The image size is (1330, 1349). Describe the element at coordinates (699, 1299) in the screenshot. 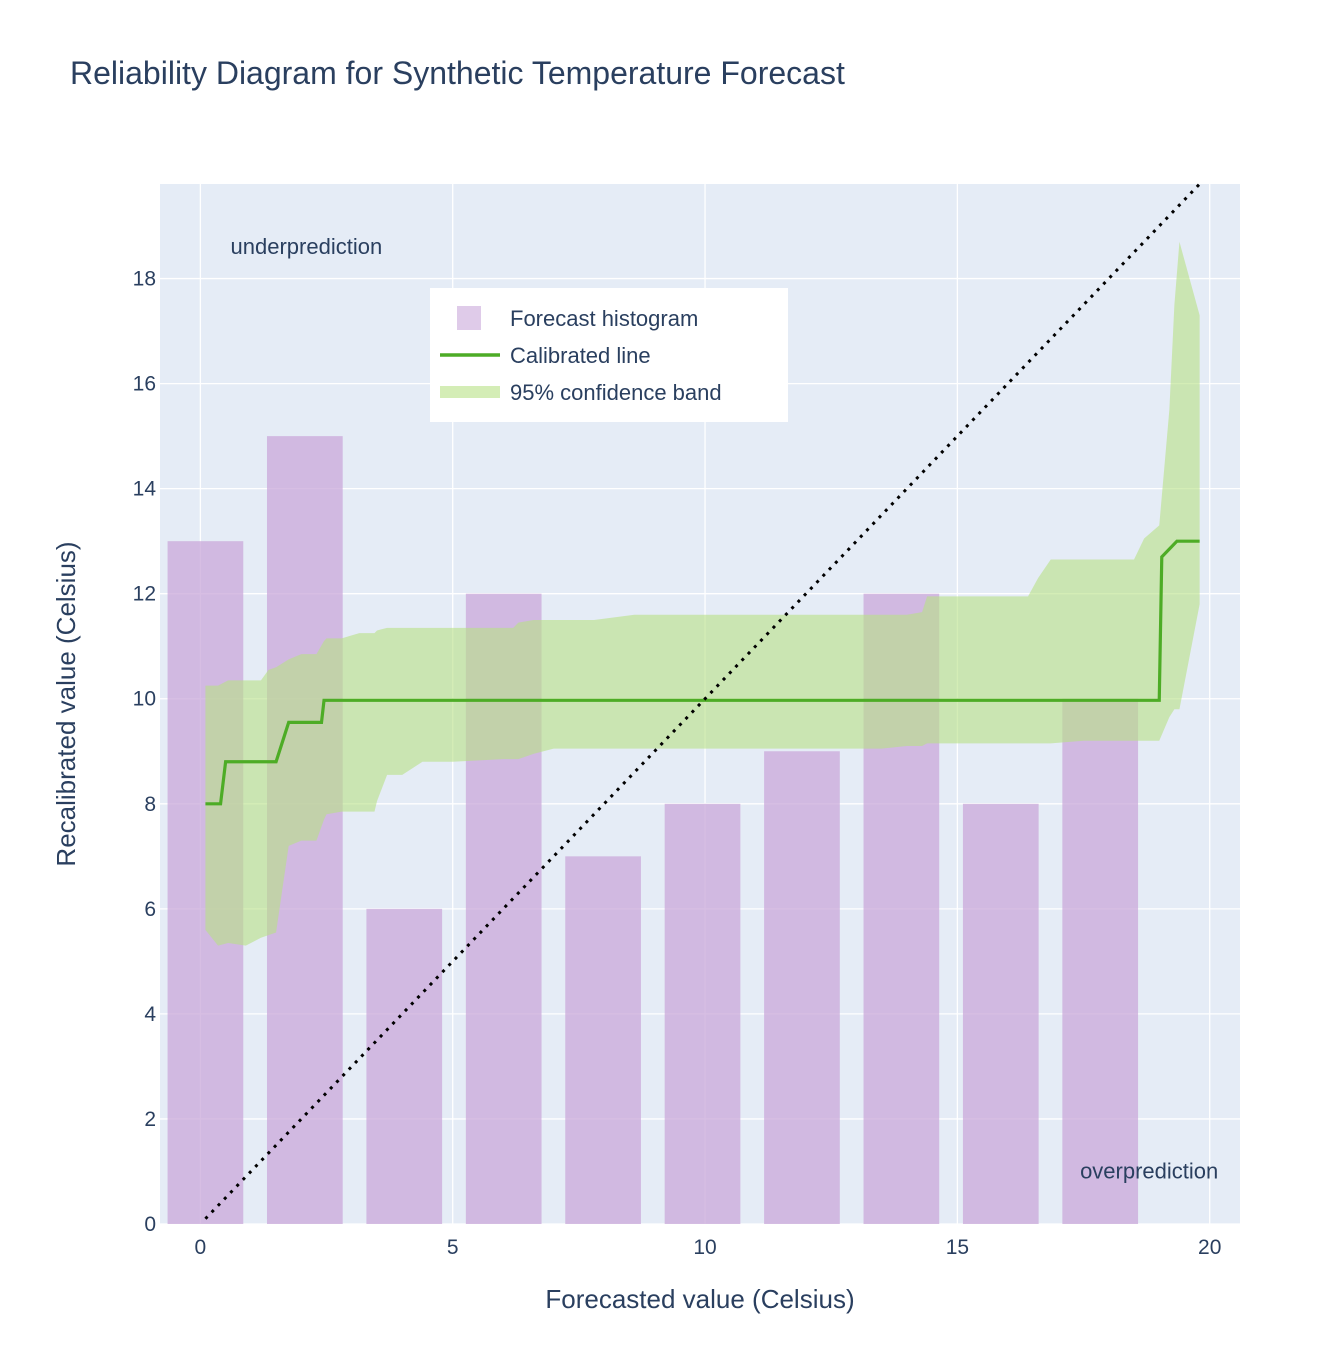

I see `x-axis-label: Forecasted value (Celsius)` at that location.